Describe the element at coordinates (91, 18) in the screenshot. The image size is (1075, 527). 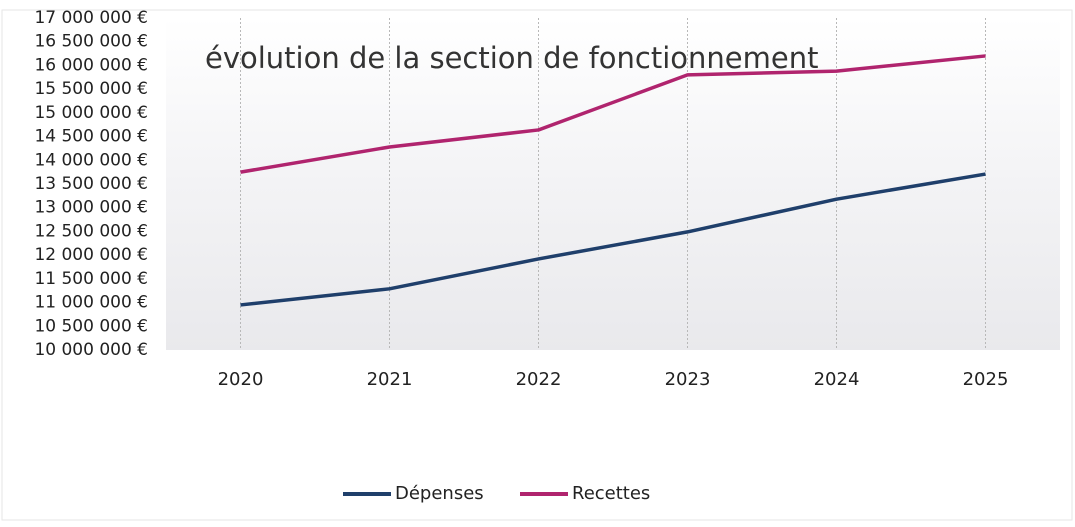
I see `y-tick-label: 17 000 000 €` at that location.